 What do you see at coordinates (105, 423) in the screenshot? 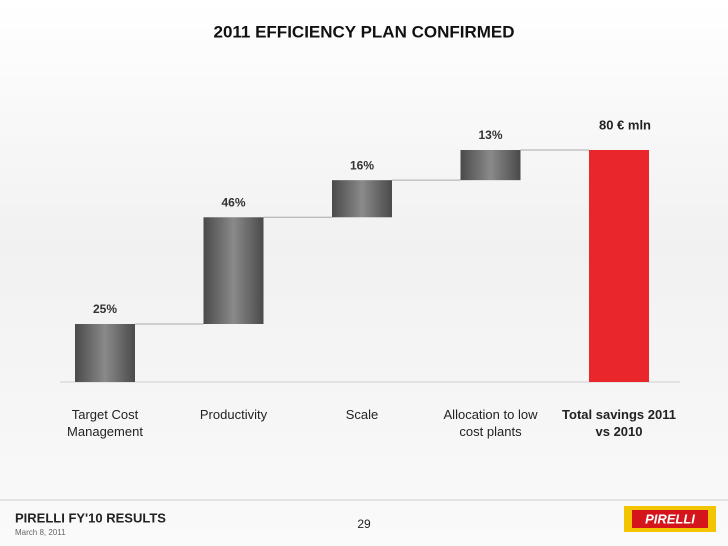
I see `x-tick-label: Target Cost Management` at bounding box center [105, 423].